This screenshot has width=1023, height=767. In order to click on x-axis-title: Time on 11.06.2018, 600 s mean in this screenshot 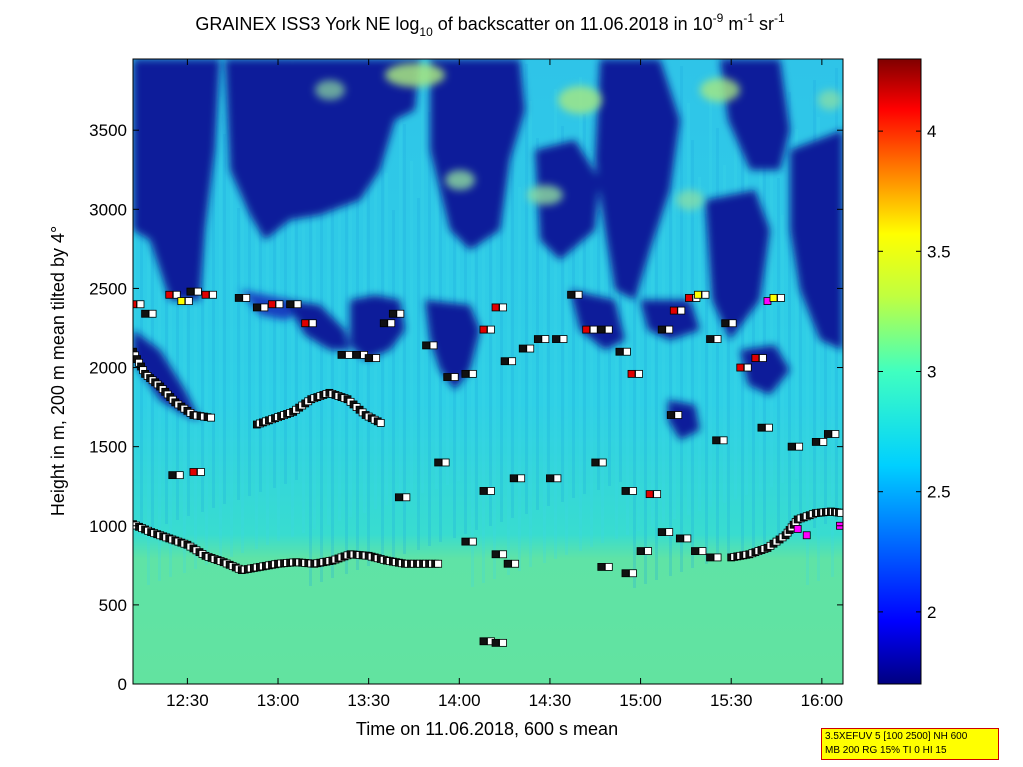, I will do `click(487, 729)`.